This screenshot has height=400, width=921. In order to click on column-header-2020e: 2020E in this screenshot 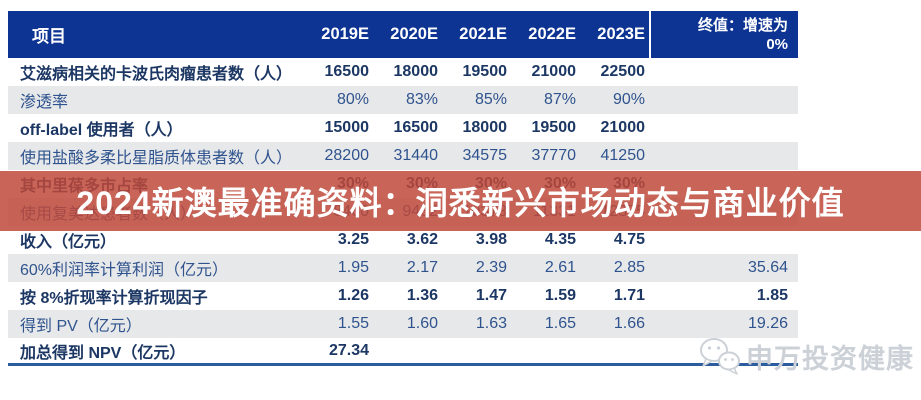, I will do `click(414, 34)`.